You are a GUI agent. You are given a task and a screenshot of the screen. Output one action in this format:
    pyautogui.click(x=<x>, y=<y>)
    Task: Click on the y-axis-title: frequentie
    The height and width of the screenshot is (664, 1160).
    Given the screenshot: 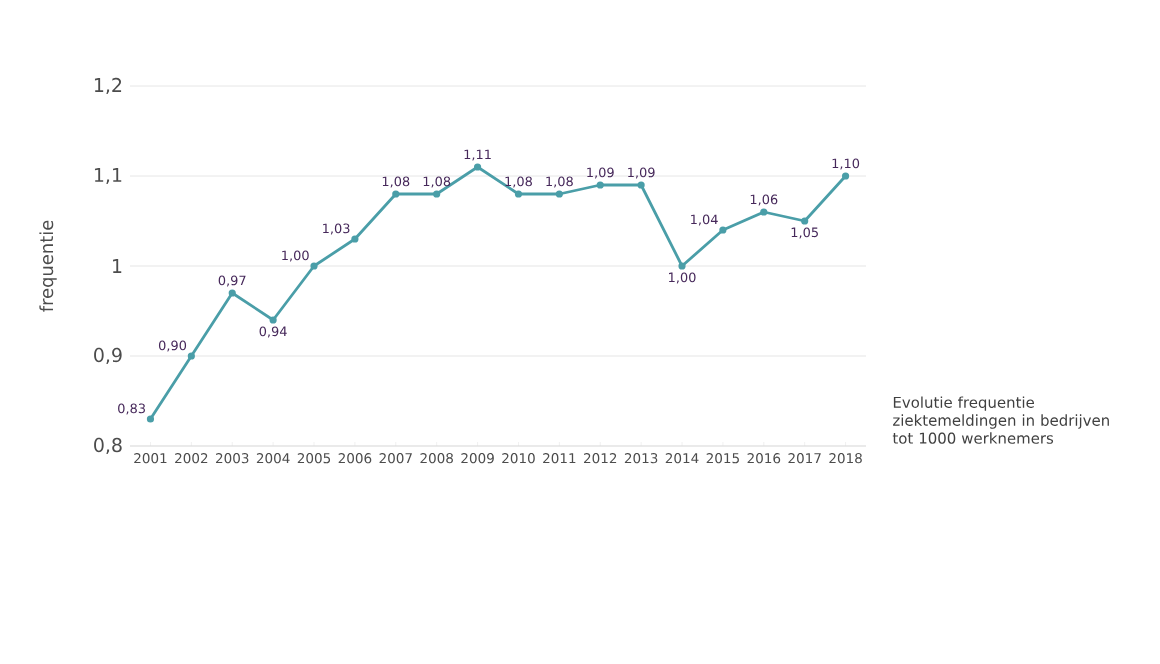 What is the action you would take?
    pyautogui.click(x=48, y=266)
    